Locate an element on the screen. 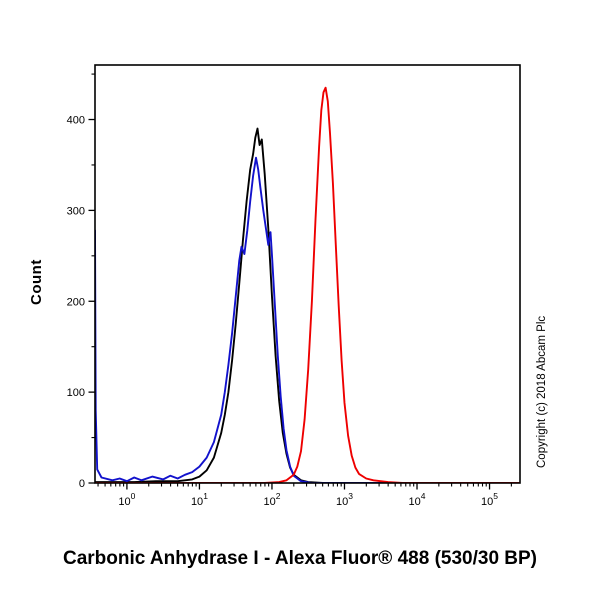  svg-text: 0 is located at coordinates (82, 484).